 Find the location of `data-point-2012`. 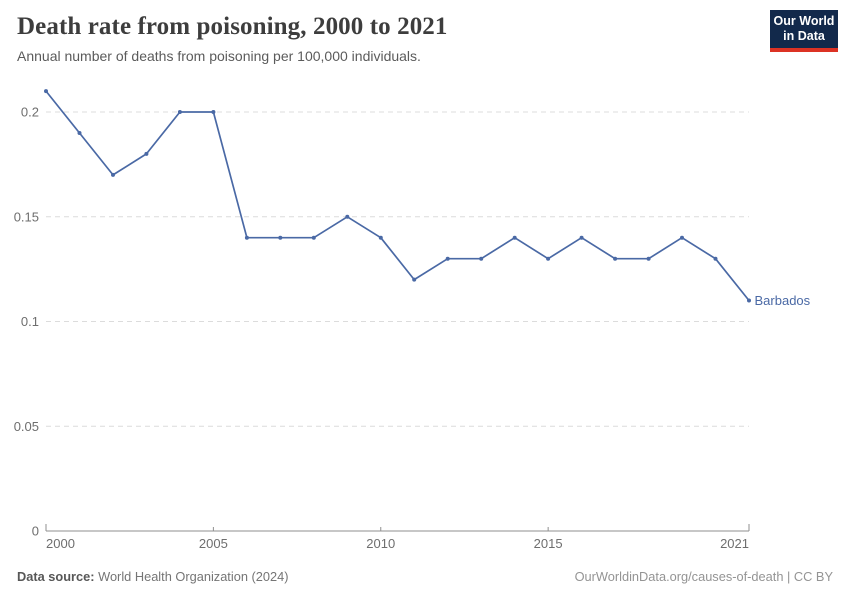

data-point-2012 is located at coordinates (447, 258).